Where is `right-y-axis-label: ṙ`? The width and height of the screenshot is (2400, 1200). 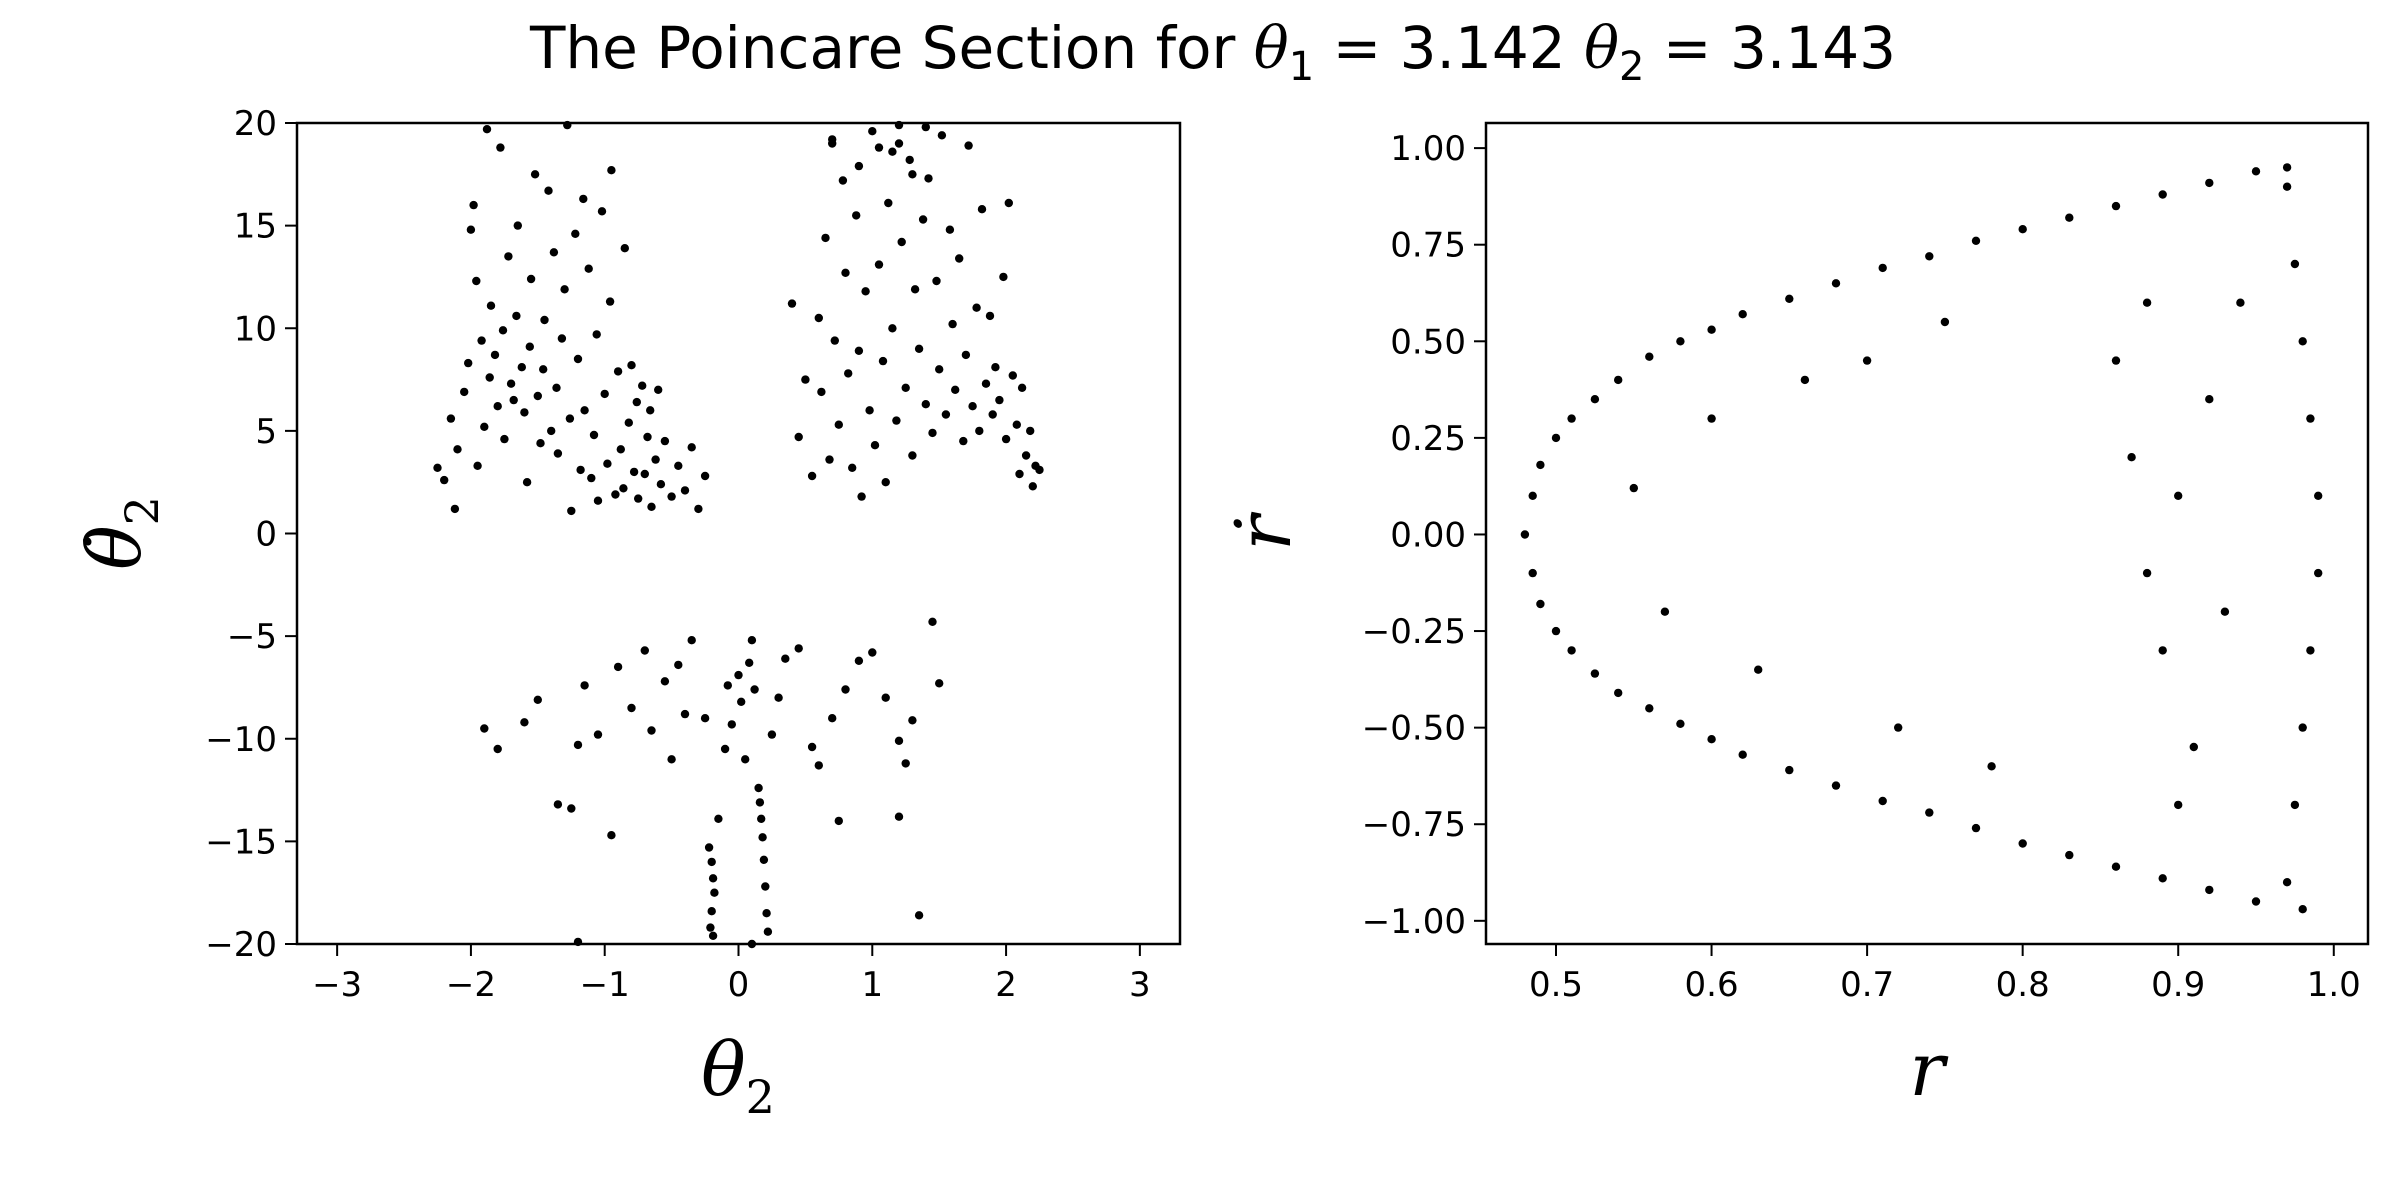
right-y-axis-label: ṙ is located at coordinates (1265, 531).